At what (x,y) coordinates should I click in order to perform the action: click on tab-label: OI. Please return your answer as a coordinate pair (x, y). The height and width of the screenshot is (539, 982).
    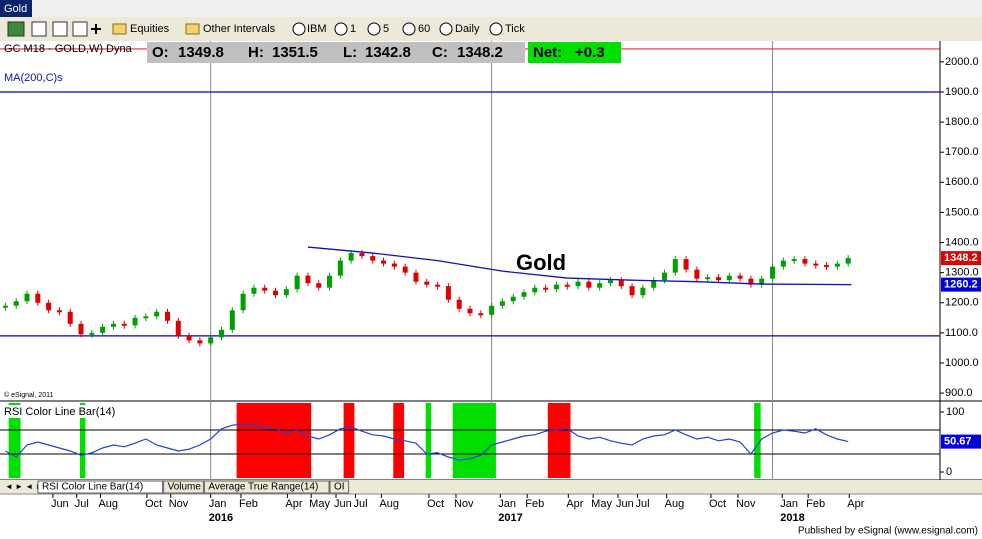
    Looking at the image, I should click on (339, 487).